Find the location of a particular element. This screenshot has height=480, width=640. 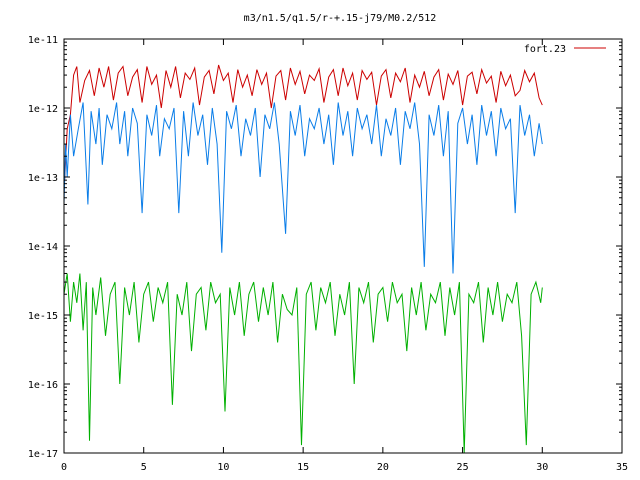

x-tick-label: 35 is located at coordinates (622, 467).